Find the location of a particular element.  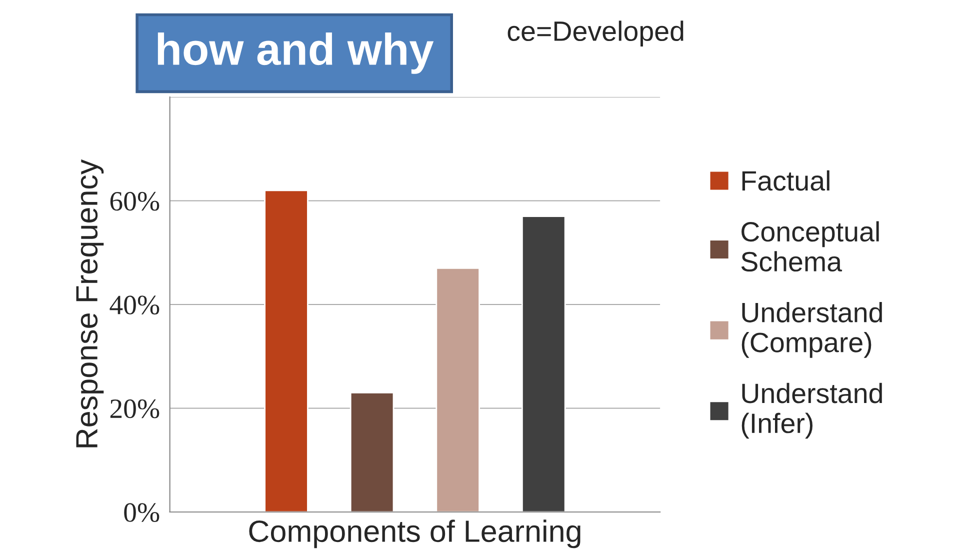

chart-title: ce=Developed is located at coordinates (596, 33).